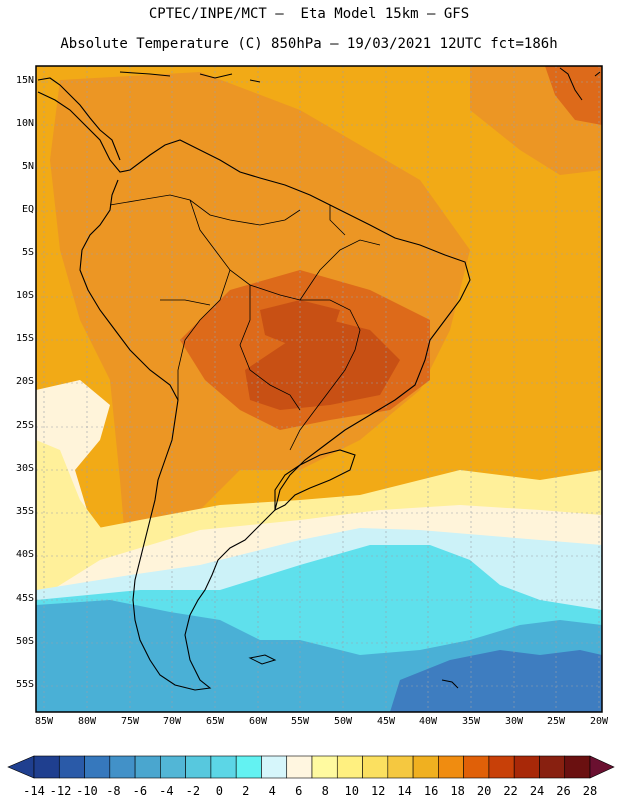  What do you see at coordinates (24, 381) in the screenshot?
I see `lat-label: 20S` at bounding box center [24, 381].